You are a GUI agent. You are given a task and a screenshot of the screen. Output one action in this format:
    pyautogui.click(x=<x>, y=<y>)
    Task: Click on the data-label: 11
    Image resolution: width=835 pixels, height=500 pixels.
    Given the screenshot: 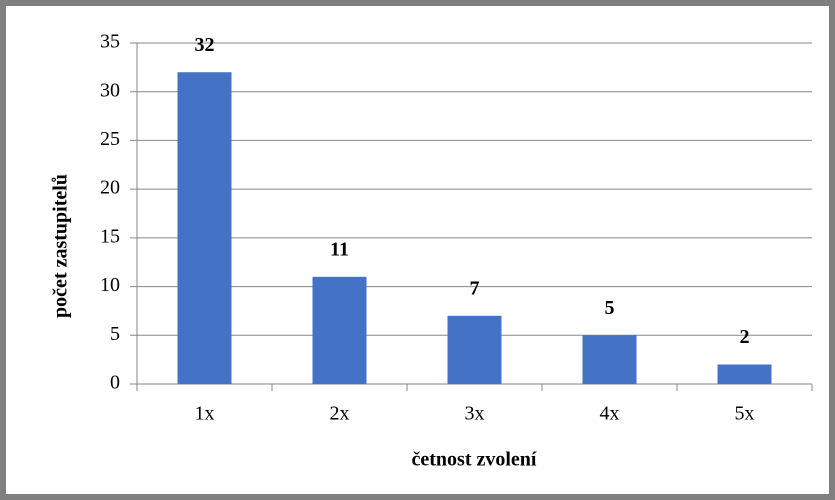 What is the action you would take?
    pyautogui.click(x=339, y=249)
    